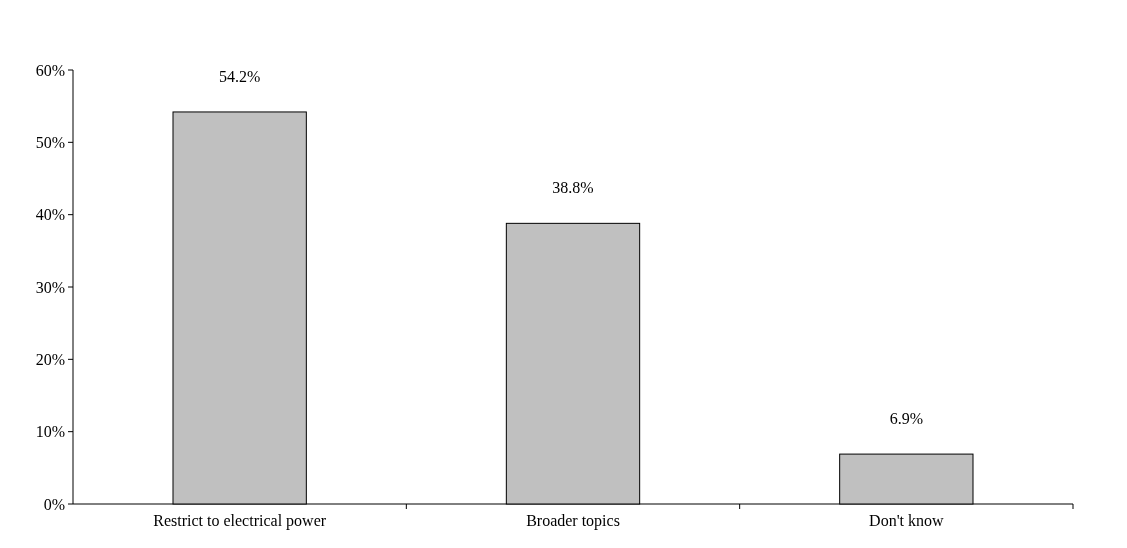  Describe the element at coordinates (50, 70) in the screenshot. I see `y-tick-label: 60%` at that location.